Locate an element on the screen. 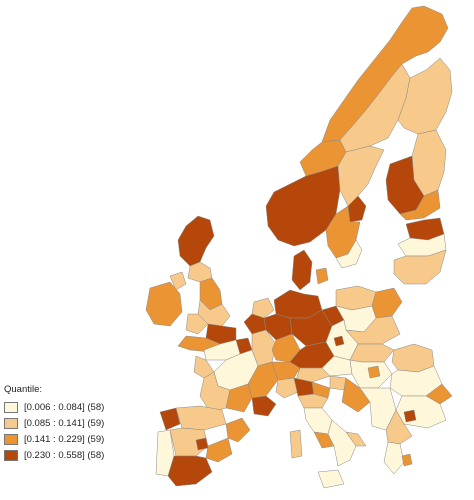 This screenshot has height=500, width=474. region-zealand is located at coordinates (322, 276).